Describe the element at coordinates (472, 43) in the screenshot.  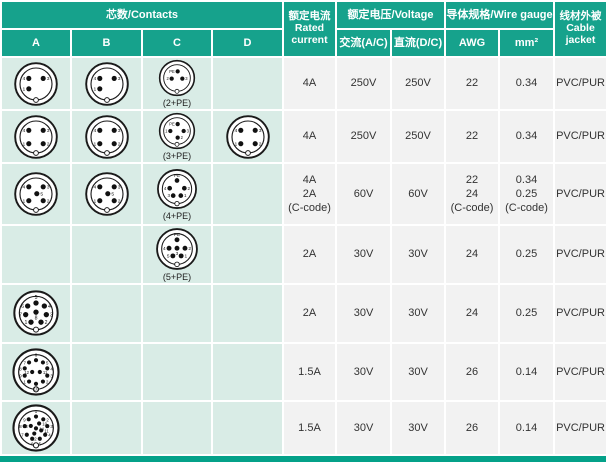
I see `header-awg: AWG` at that location.